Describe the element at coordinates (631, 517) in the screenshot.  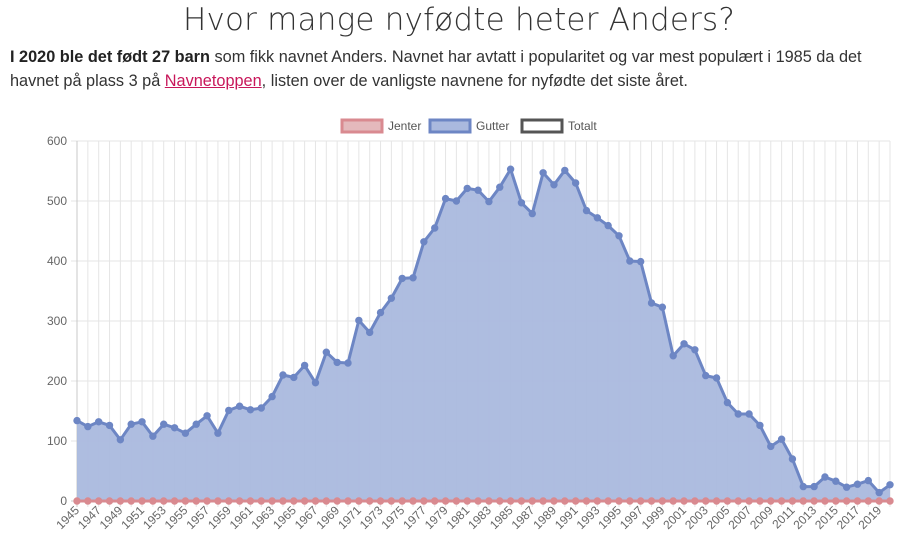
I see `x-tick-label: 1997` at that location.